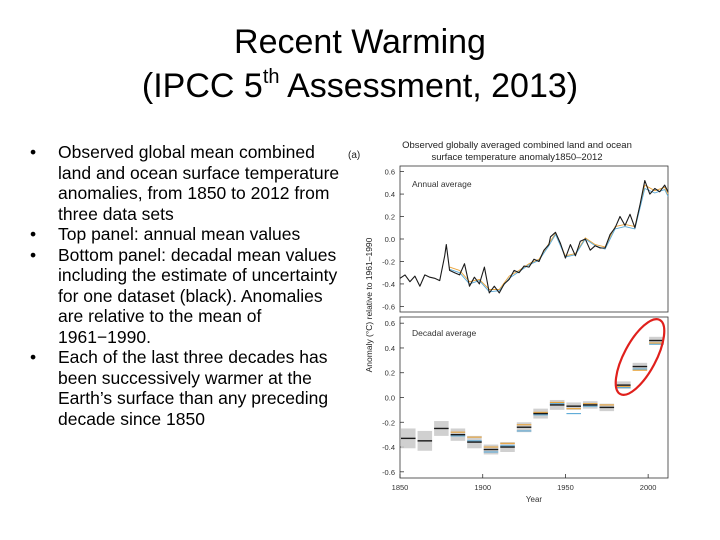 This screenshot has height=540, width=720. I want to click on x-tick-label: 1850, so click(400, 487).